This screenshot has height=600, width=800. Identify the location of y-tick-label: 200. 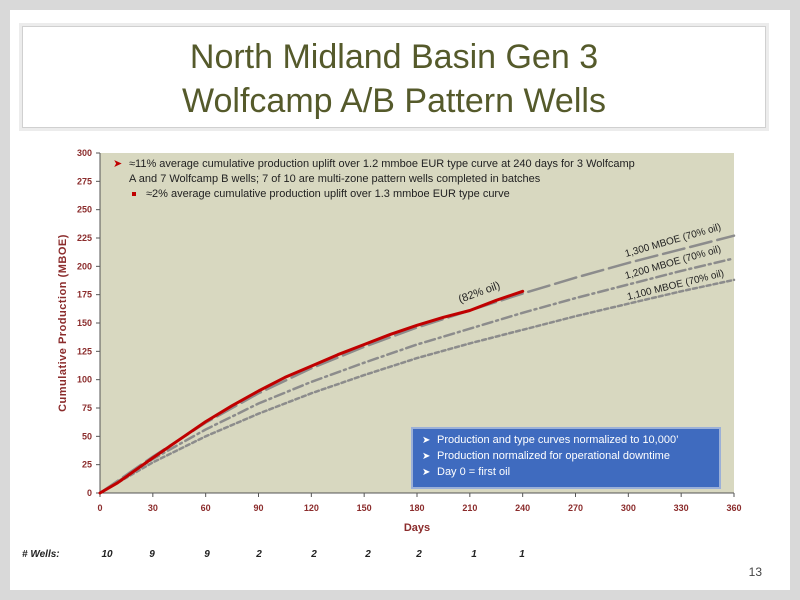
(84, 266).